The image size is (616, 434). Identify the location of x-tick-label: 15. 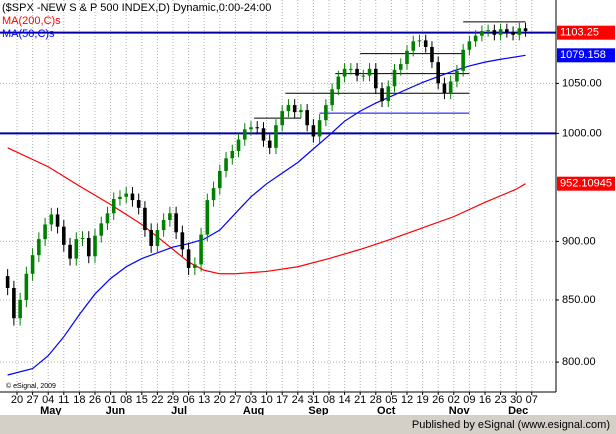
(142, 400).